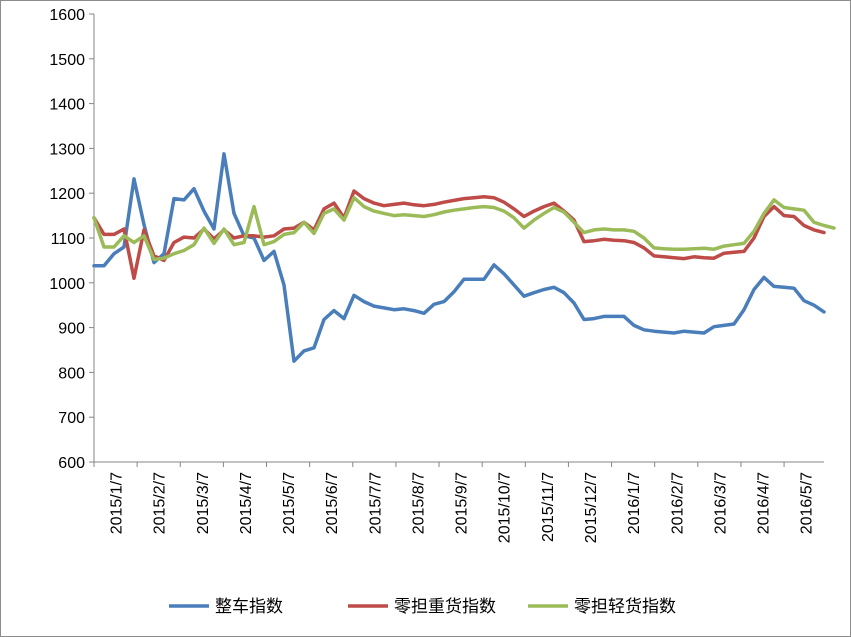  What do you see at coordinates (289, 503) in the screenshot?
I see `x-tick-label: 2015/5/7` at bounding box center [289, 503].